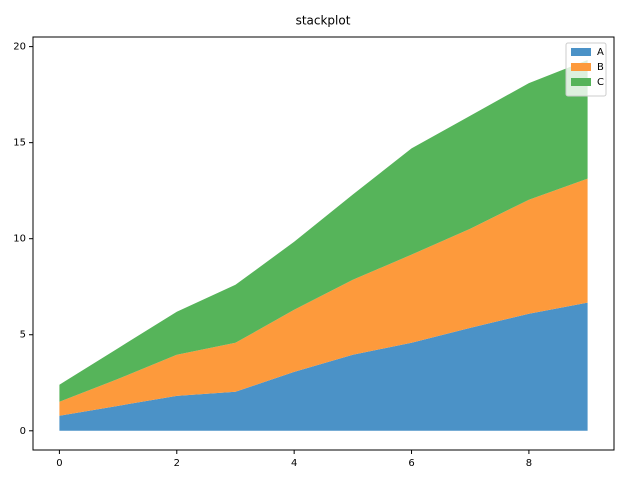 This screenshot has height=484, width=640. I want to click on x-tick-label: 8, so click(529, 463).